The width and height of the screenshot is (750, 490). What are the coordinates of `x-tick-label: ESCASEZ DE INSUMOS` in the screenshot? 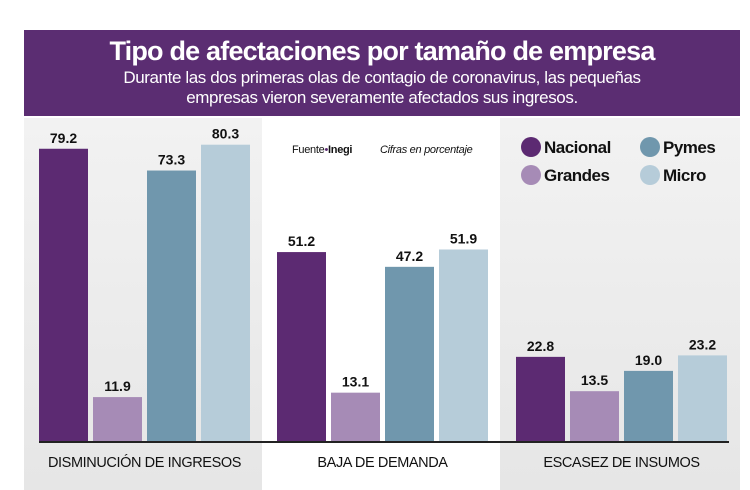 It's located at (621, 463).